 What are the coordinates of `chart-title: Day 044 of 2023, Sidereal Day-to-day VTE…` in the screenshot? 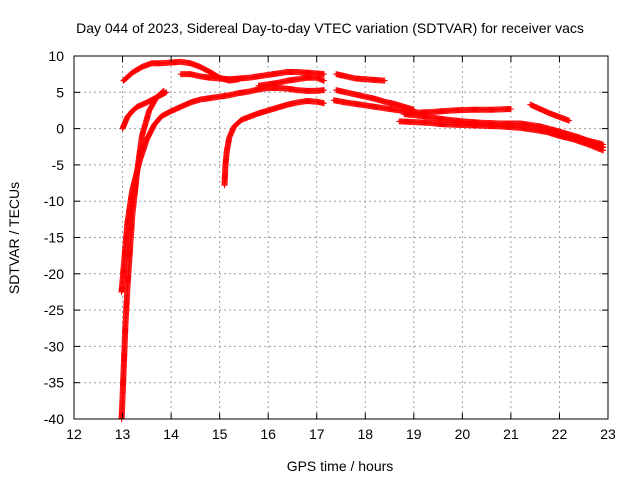 It's located at (330, 28).